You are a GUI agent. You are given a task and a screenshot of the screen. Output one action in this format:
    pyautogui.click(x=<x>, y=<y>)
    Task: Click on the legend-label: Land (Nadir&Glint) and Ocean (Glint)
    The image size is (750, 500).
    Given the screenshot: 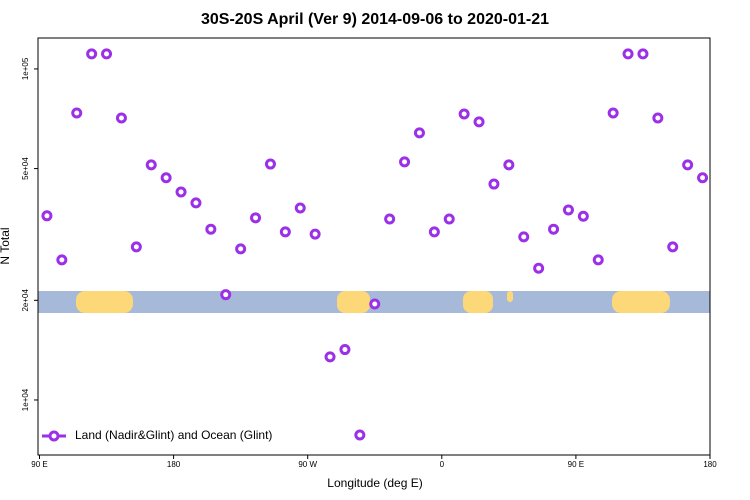 What is the action you would take?
    pyautogui.click(x=173, y=435)
    